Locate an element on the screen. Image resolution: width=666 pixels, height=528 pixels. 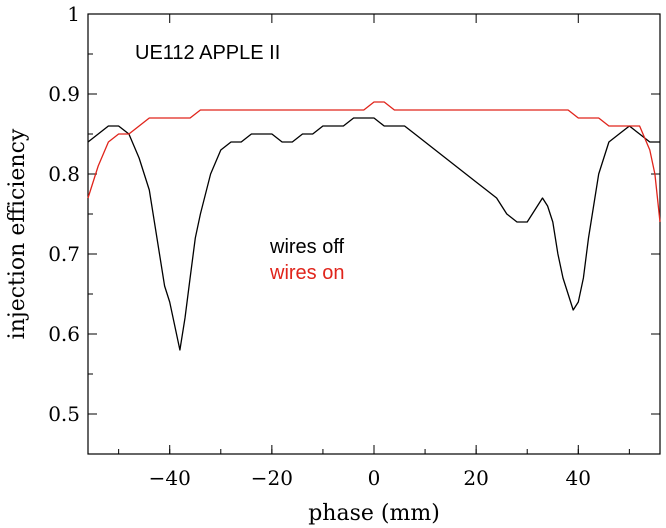
x-tick-label: 0 is located at coordinates (374, 478).